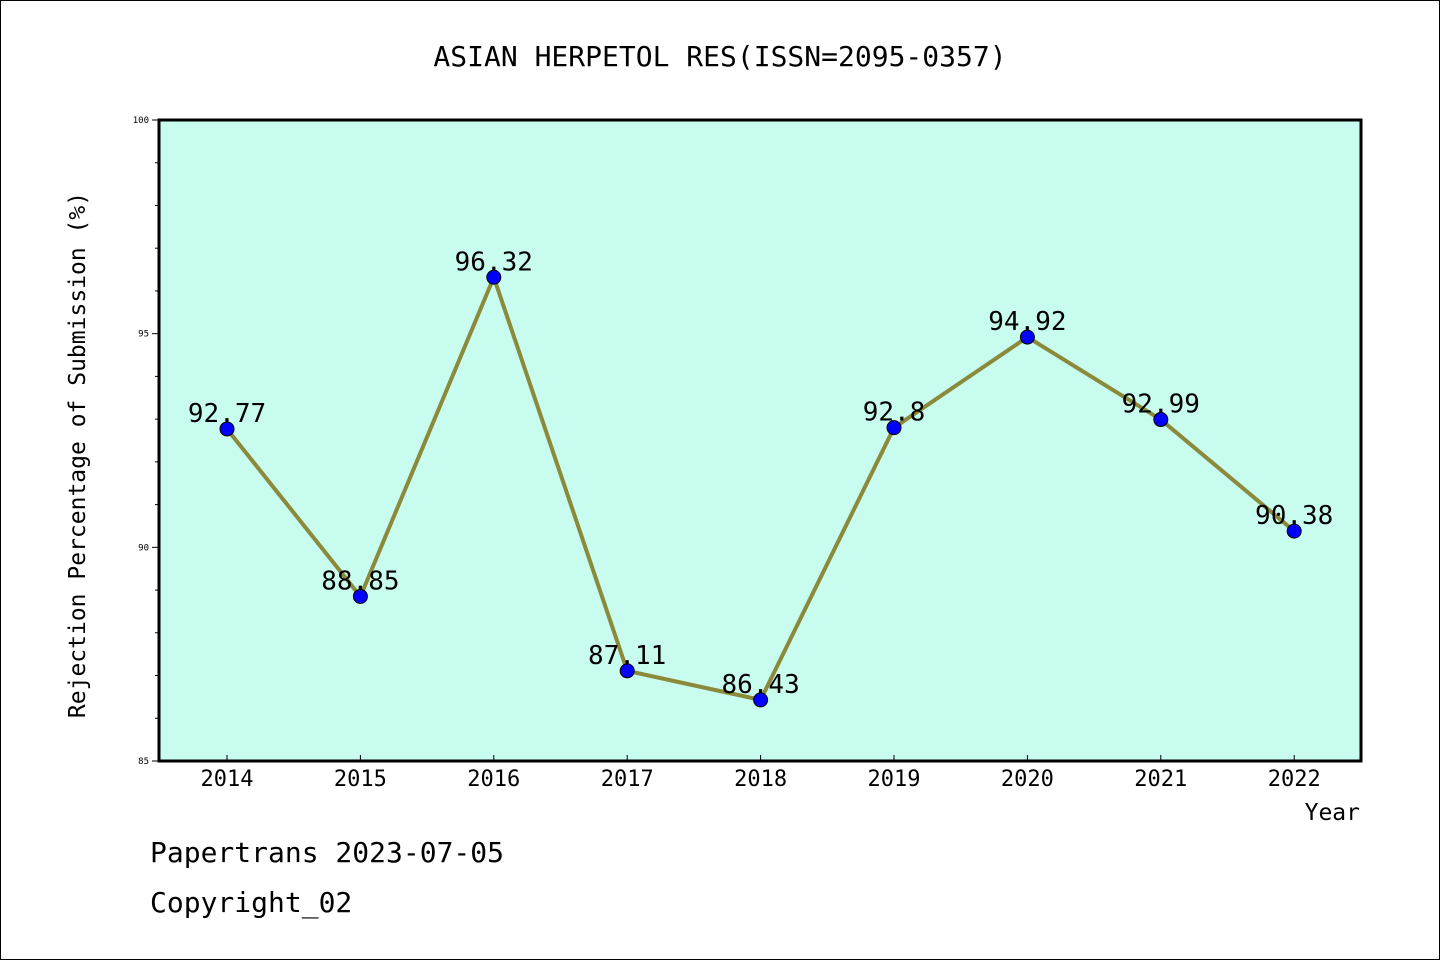 This screenshot has height=960, width=1440. What do you see at coordinates (327, 852) in the screenshot?
I see `footer-date-line: Papertrans 2023-07-05` at bounding box center [327, 852].